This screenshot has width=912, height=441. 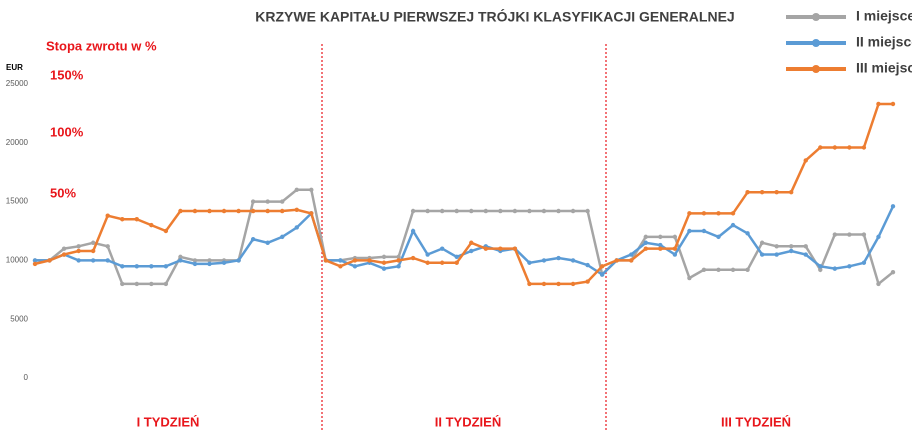 What do you see at coordinates (17, 201) in the screenshot?
I see `y-tick-label: 15000` at bounding box center [17, 201].